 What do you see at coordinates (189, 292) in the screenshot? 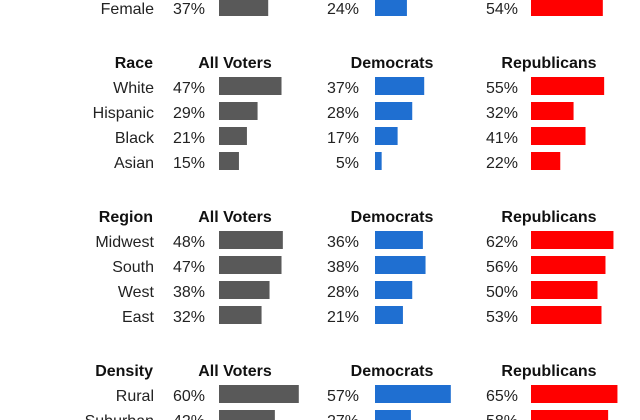
I see `value-label-all_voters-west: 38%` at bounding box center [189, 292].